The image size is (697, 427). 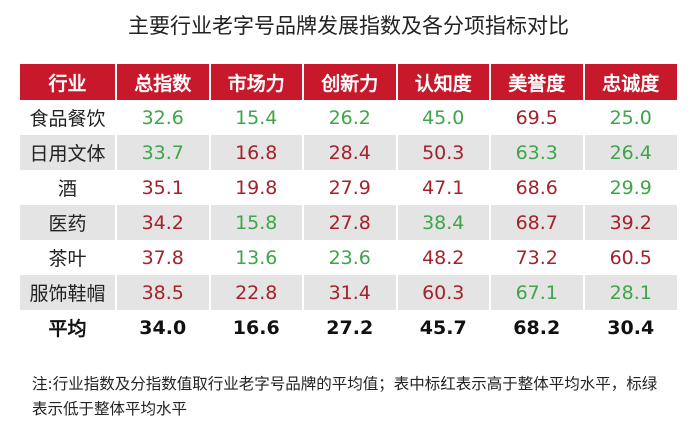 I want to click on value-cell: 45.0, so click(x=442, y=117).